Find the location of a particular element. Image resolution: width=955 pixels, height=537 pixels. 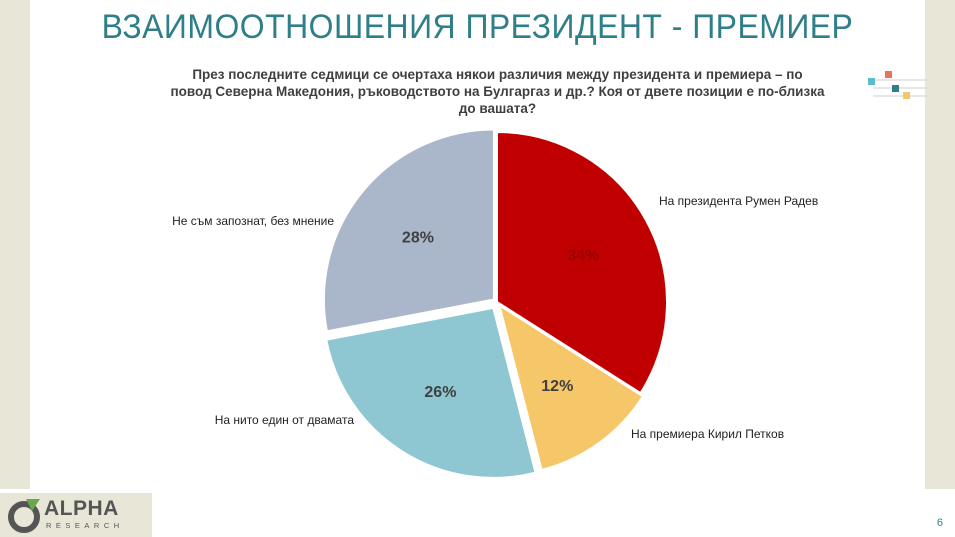

logo-name: ALPHA is located at coordinates (81, 508).